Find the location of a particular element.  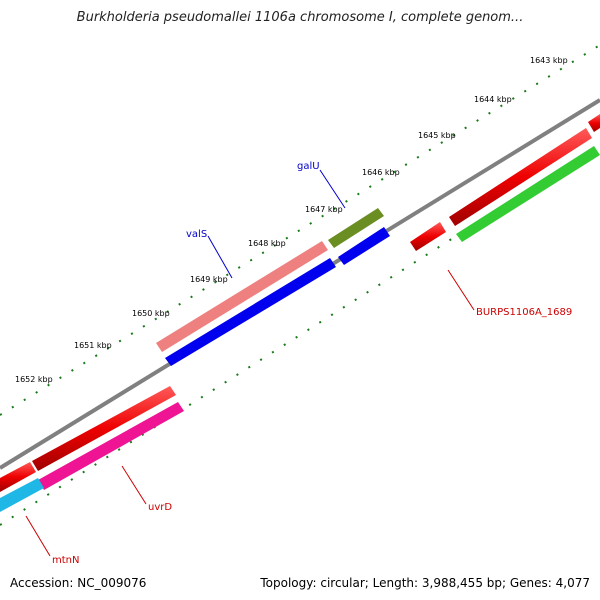

gene-label-burps: BURPS1106A_1689 is located at coordinates (524, 312).